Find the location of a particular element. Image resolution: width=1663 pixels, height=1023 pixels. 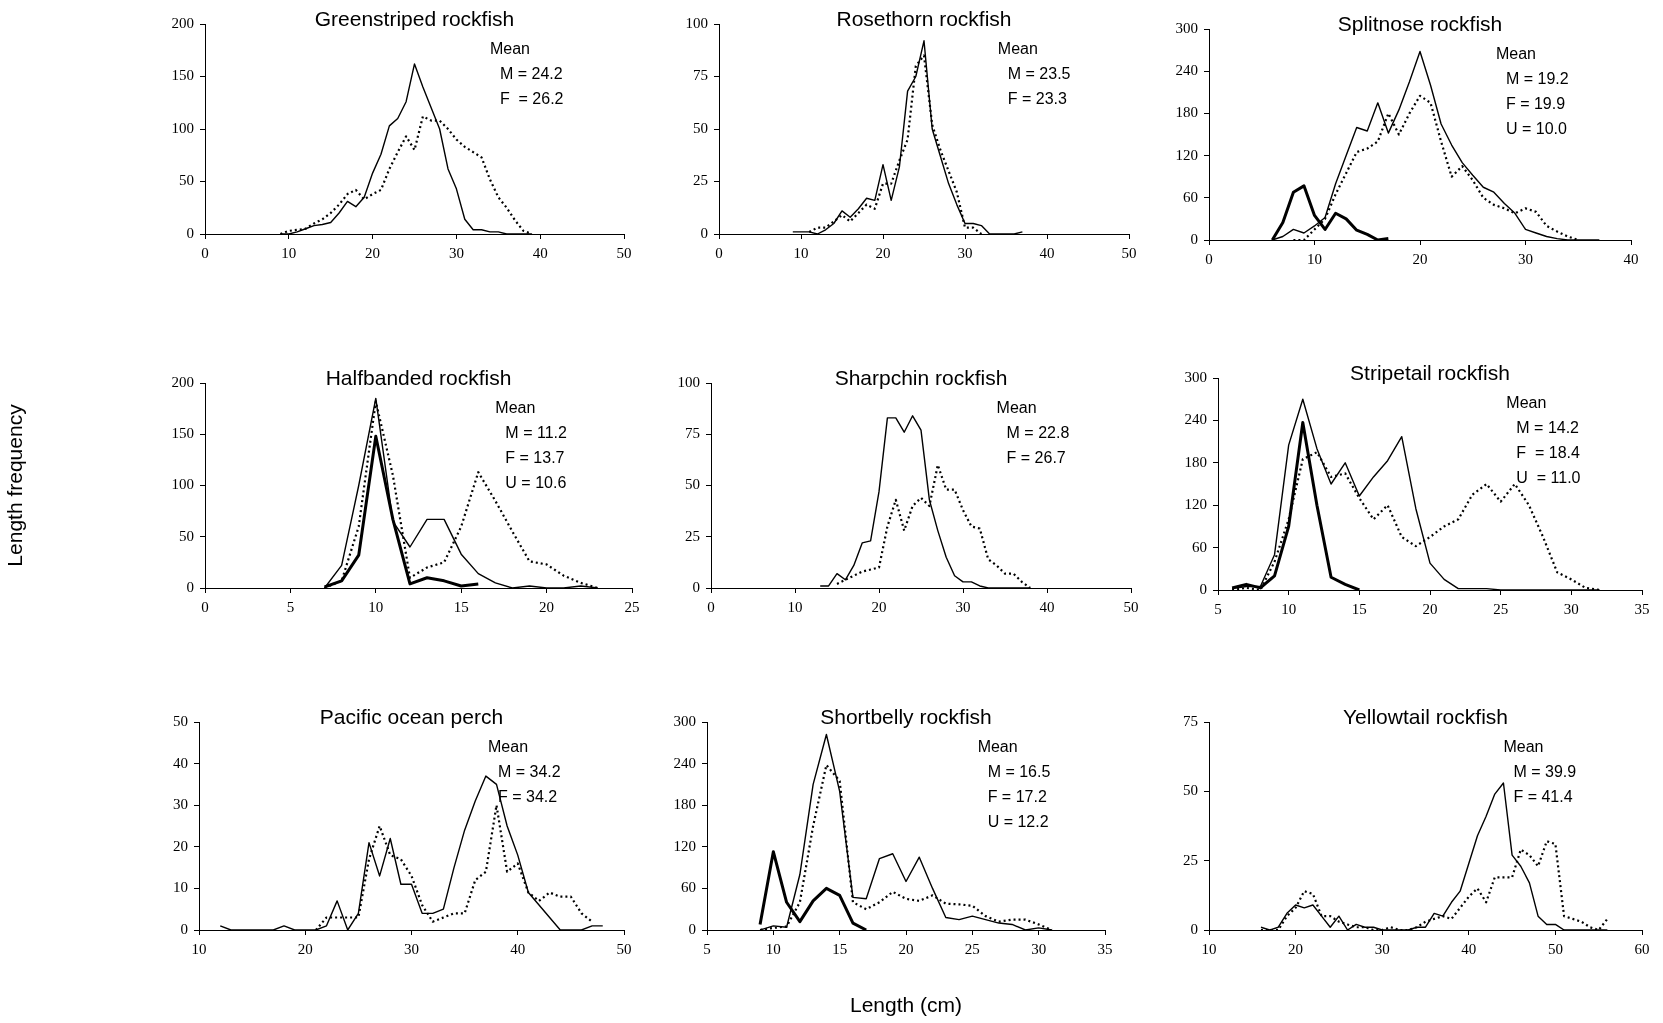

chart-title: Stripetail rockfish is located at coordinates (1430, 372).